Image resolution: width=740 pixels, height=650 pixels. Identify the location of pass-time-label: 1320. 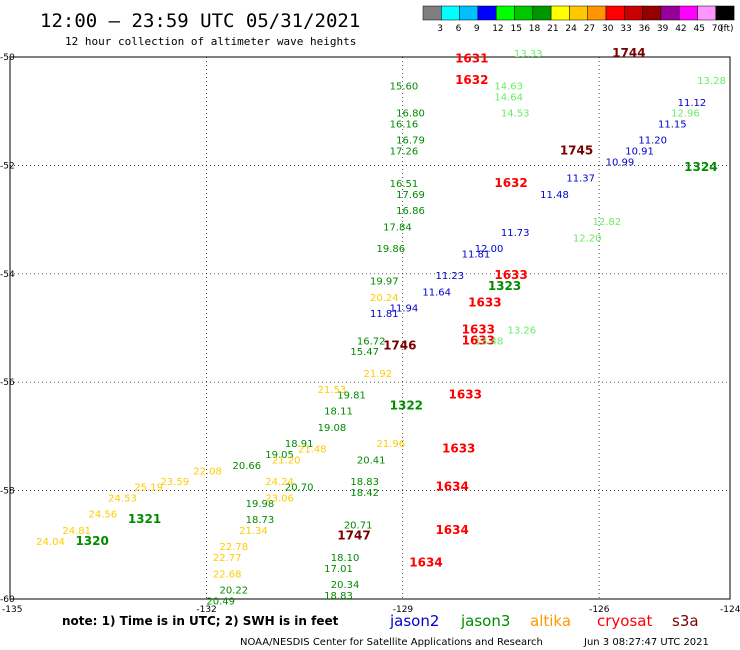
(91, 541).